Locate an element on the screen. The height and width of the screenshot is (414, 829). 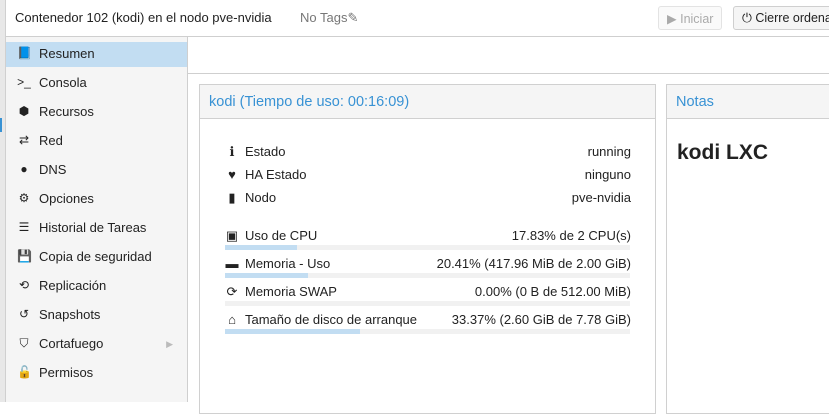
resource-tree-marker is located at coordinates (1, 125).